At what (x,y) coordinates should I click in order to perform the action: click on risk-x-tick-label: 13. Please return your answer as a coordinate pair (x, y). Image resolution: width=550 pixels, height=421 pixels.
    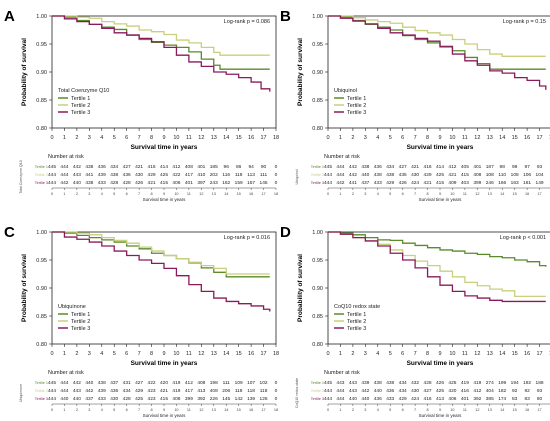
    Looking at the image, I should click on (214, 410).